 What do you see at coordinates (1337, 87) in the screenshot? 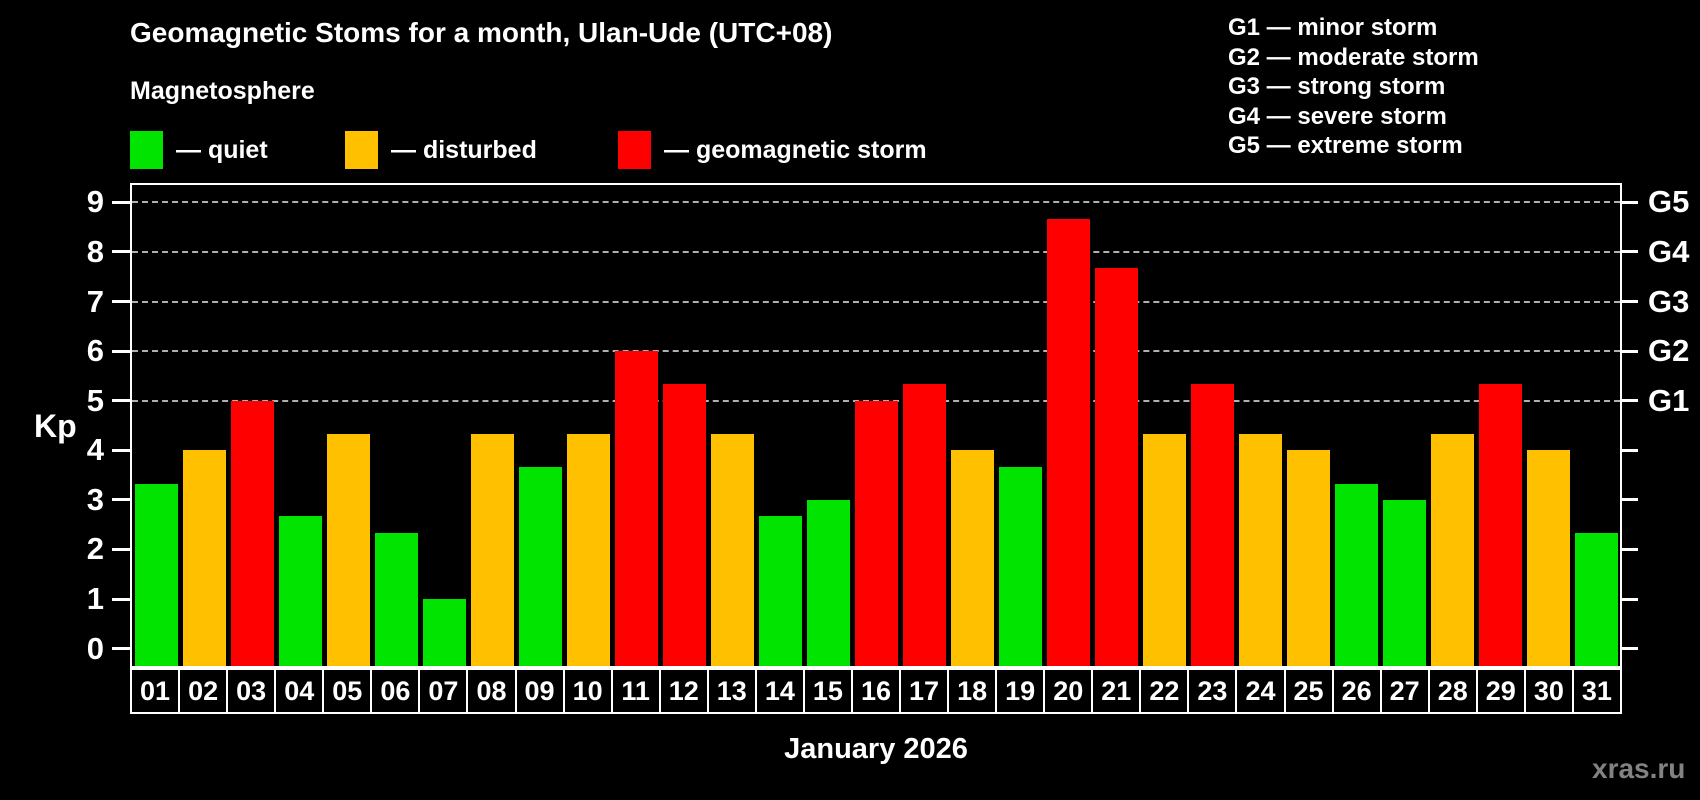
I see `g-legend-line-g3: G3 — strong storm` at bounding box center [1337, 87].